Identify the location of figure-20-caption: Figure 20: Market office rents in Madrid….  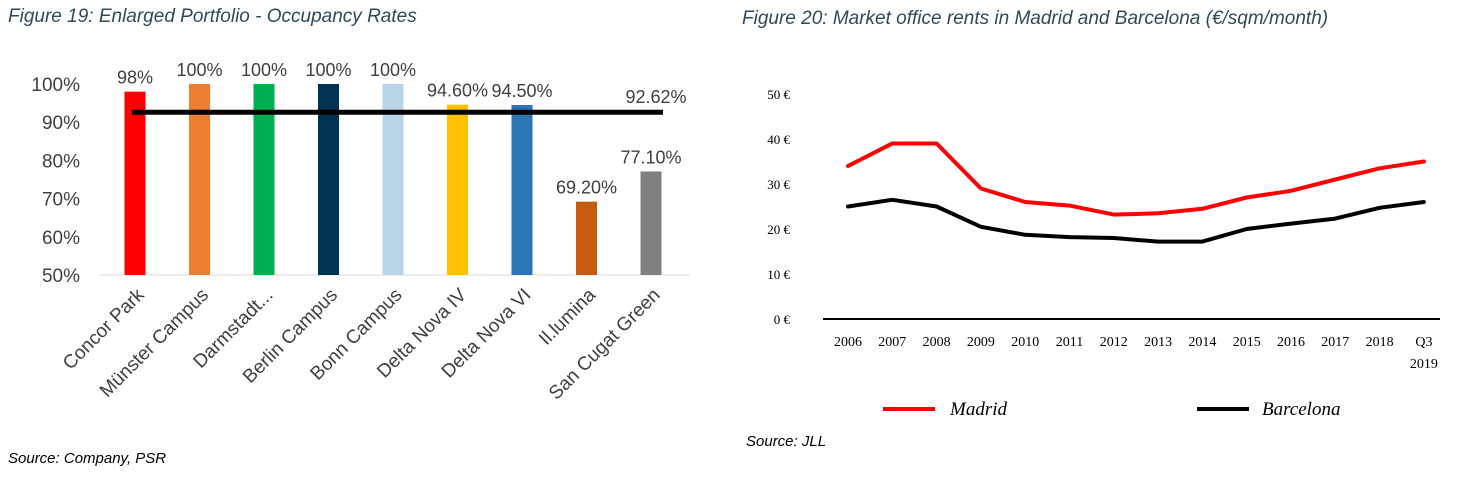
(1035, 18).